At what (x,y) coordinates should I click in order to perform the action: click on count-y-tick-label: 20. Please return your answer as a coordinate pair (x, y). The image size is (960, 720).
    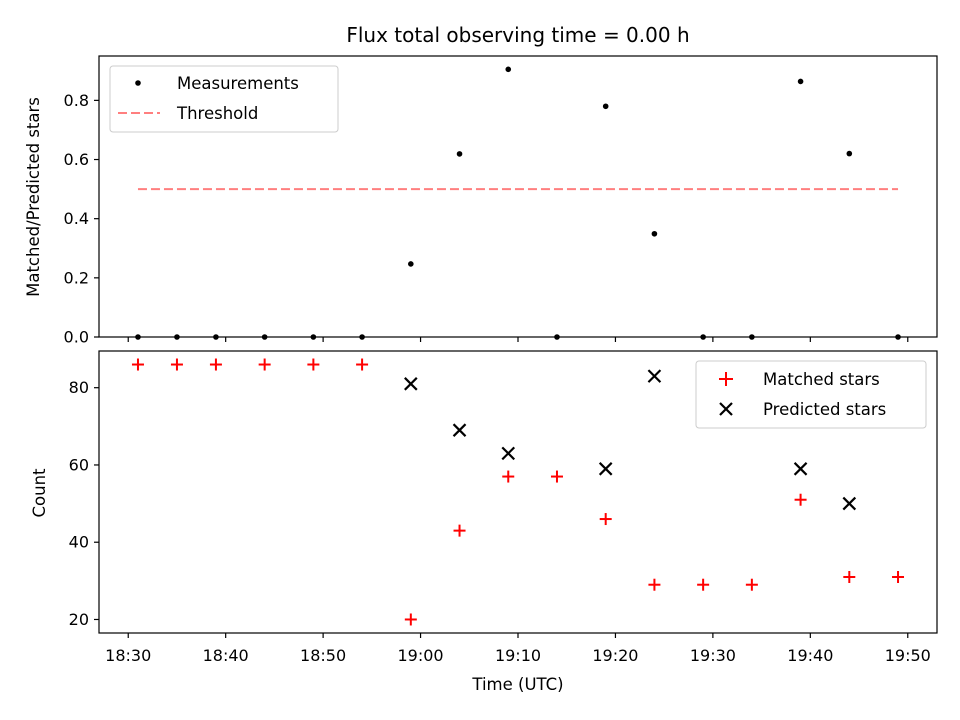
    Looking at the image, I should click on (79, 619).